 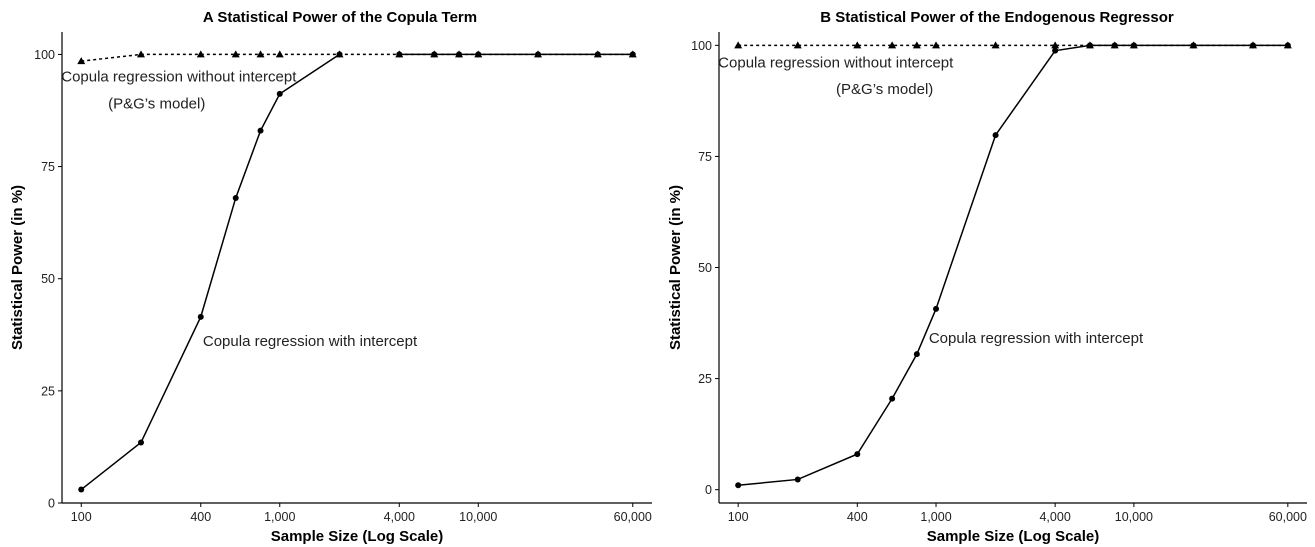 What do you see at coordinates (340, 17) in the screenshot?
I see `panel-title: A Statistical Power of the Copula Term` at bounding box center [340, 17].